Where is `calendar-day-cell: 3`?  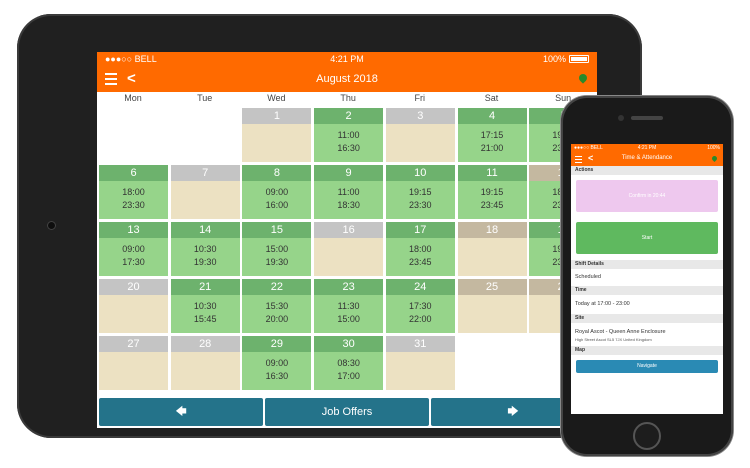 calendar-day-cell: 3 is located at coordinates (420, 135).